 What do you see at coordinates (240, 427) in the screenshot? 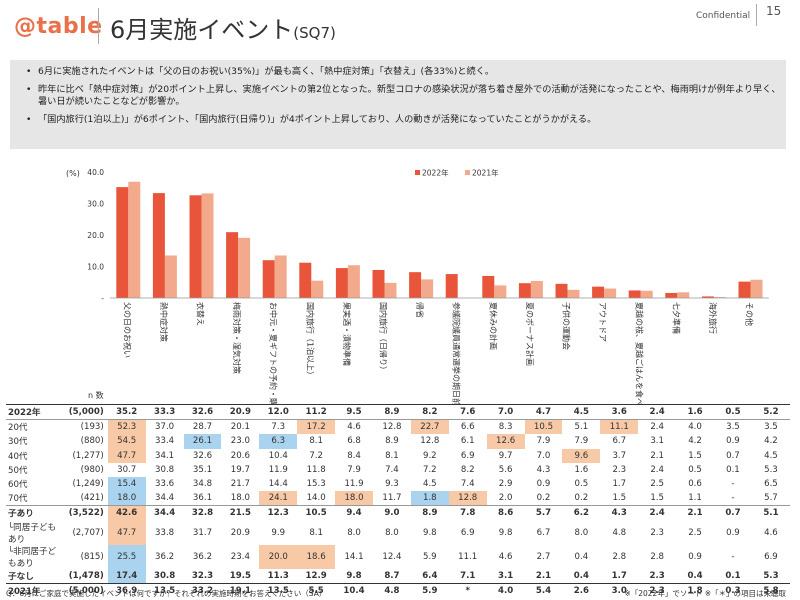
I see `table-cell: 20.1` at bounding box center [240, 427].